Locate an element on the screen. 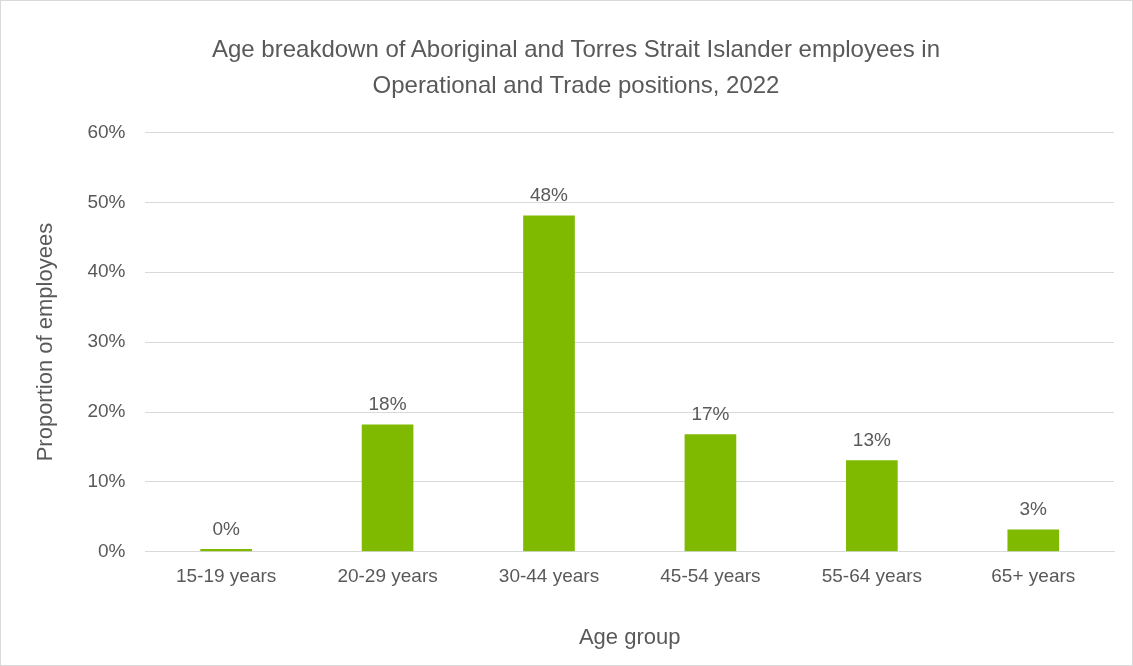 This screenshot has height=666, width=1133. y-tick-label: 40% is located at coordinates (106, 271).